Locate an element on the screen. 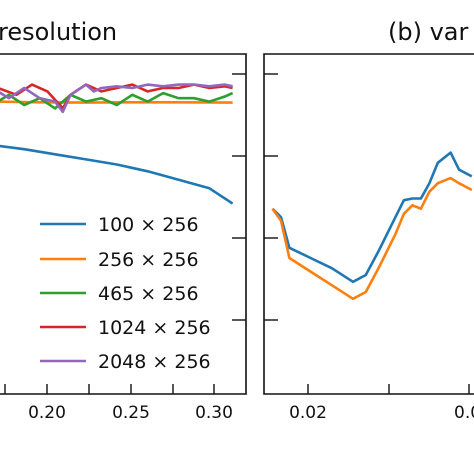 The height and width of the screenshot is (474, 474). legend-label: 256 × 256 is located at coordinates (148, 260).